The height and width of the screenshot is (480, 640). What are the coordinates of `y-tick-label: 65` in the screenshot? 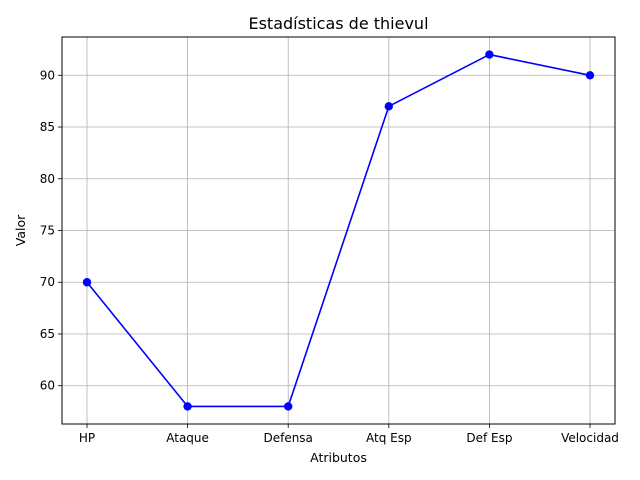 It's located at (47, 334).